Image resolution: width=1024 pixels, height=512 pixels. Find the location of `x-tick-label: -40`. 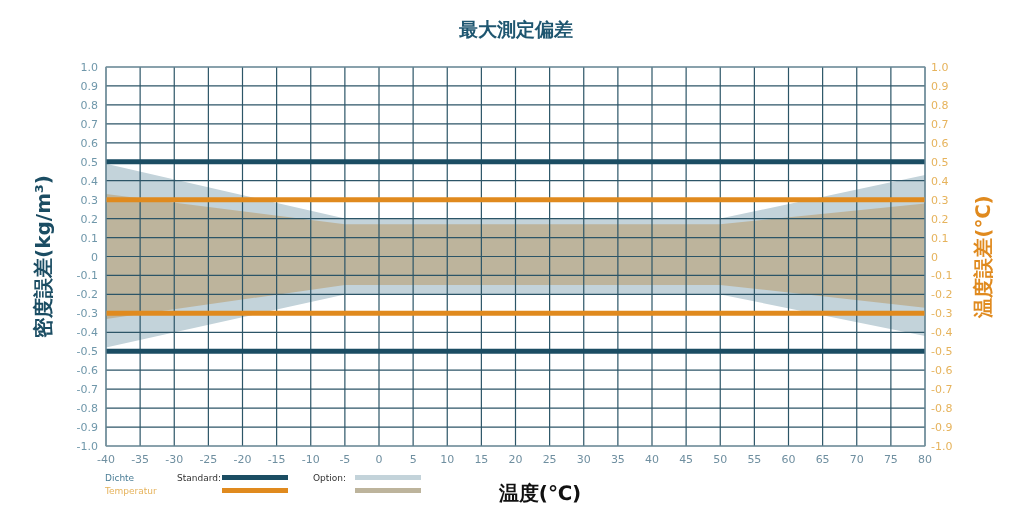

x-tick-label: -40 is located at coordinates (106, 459).